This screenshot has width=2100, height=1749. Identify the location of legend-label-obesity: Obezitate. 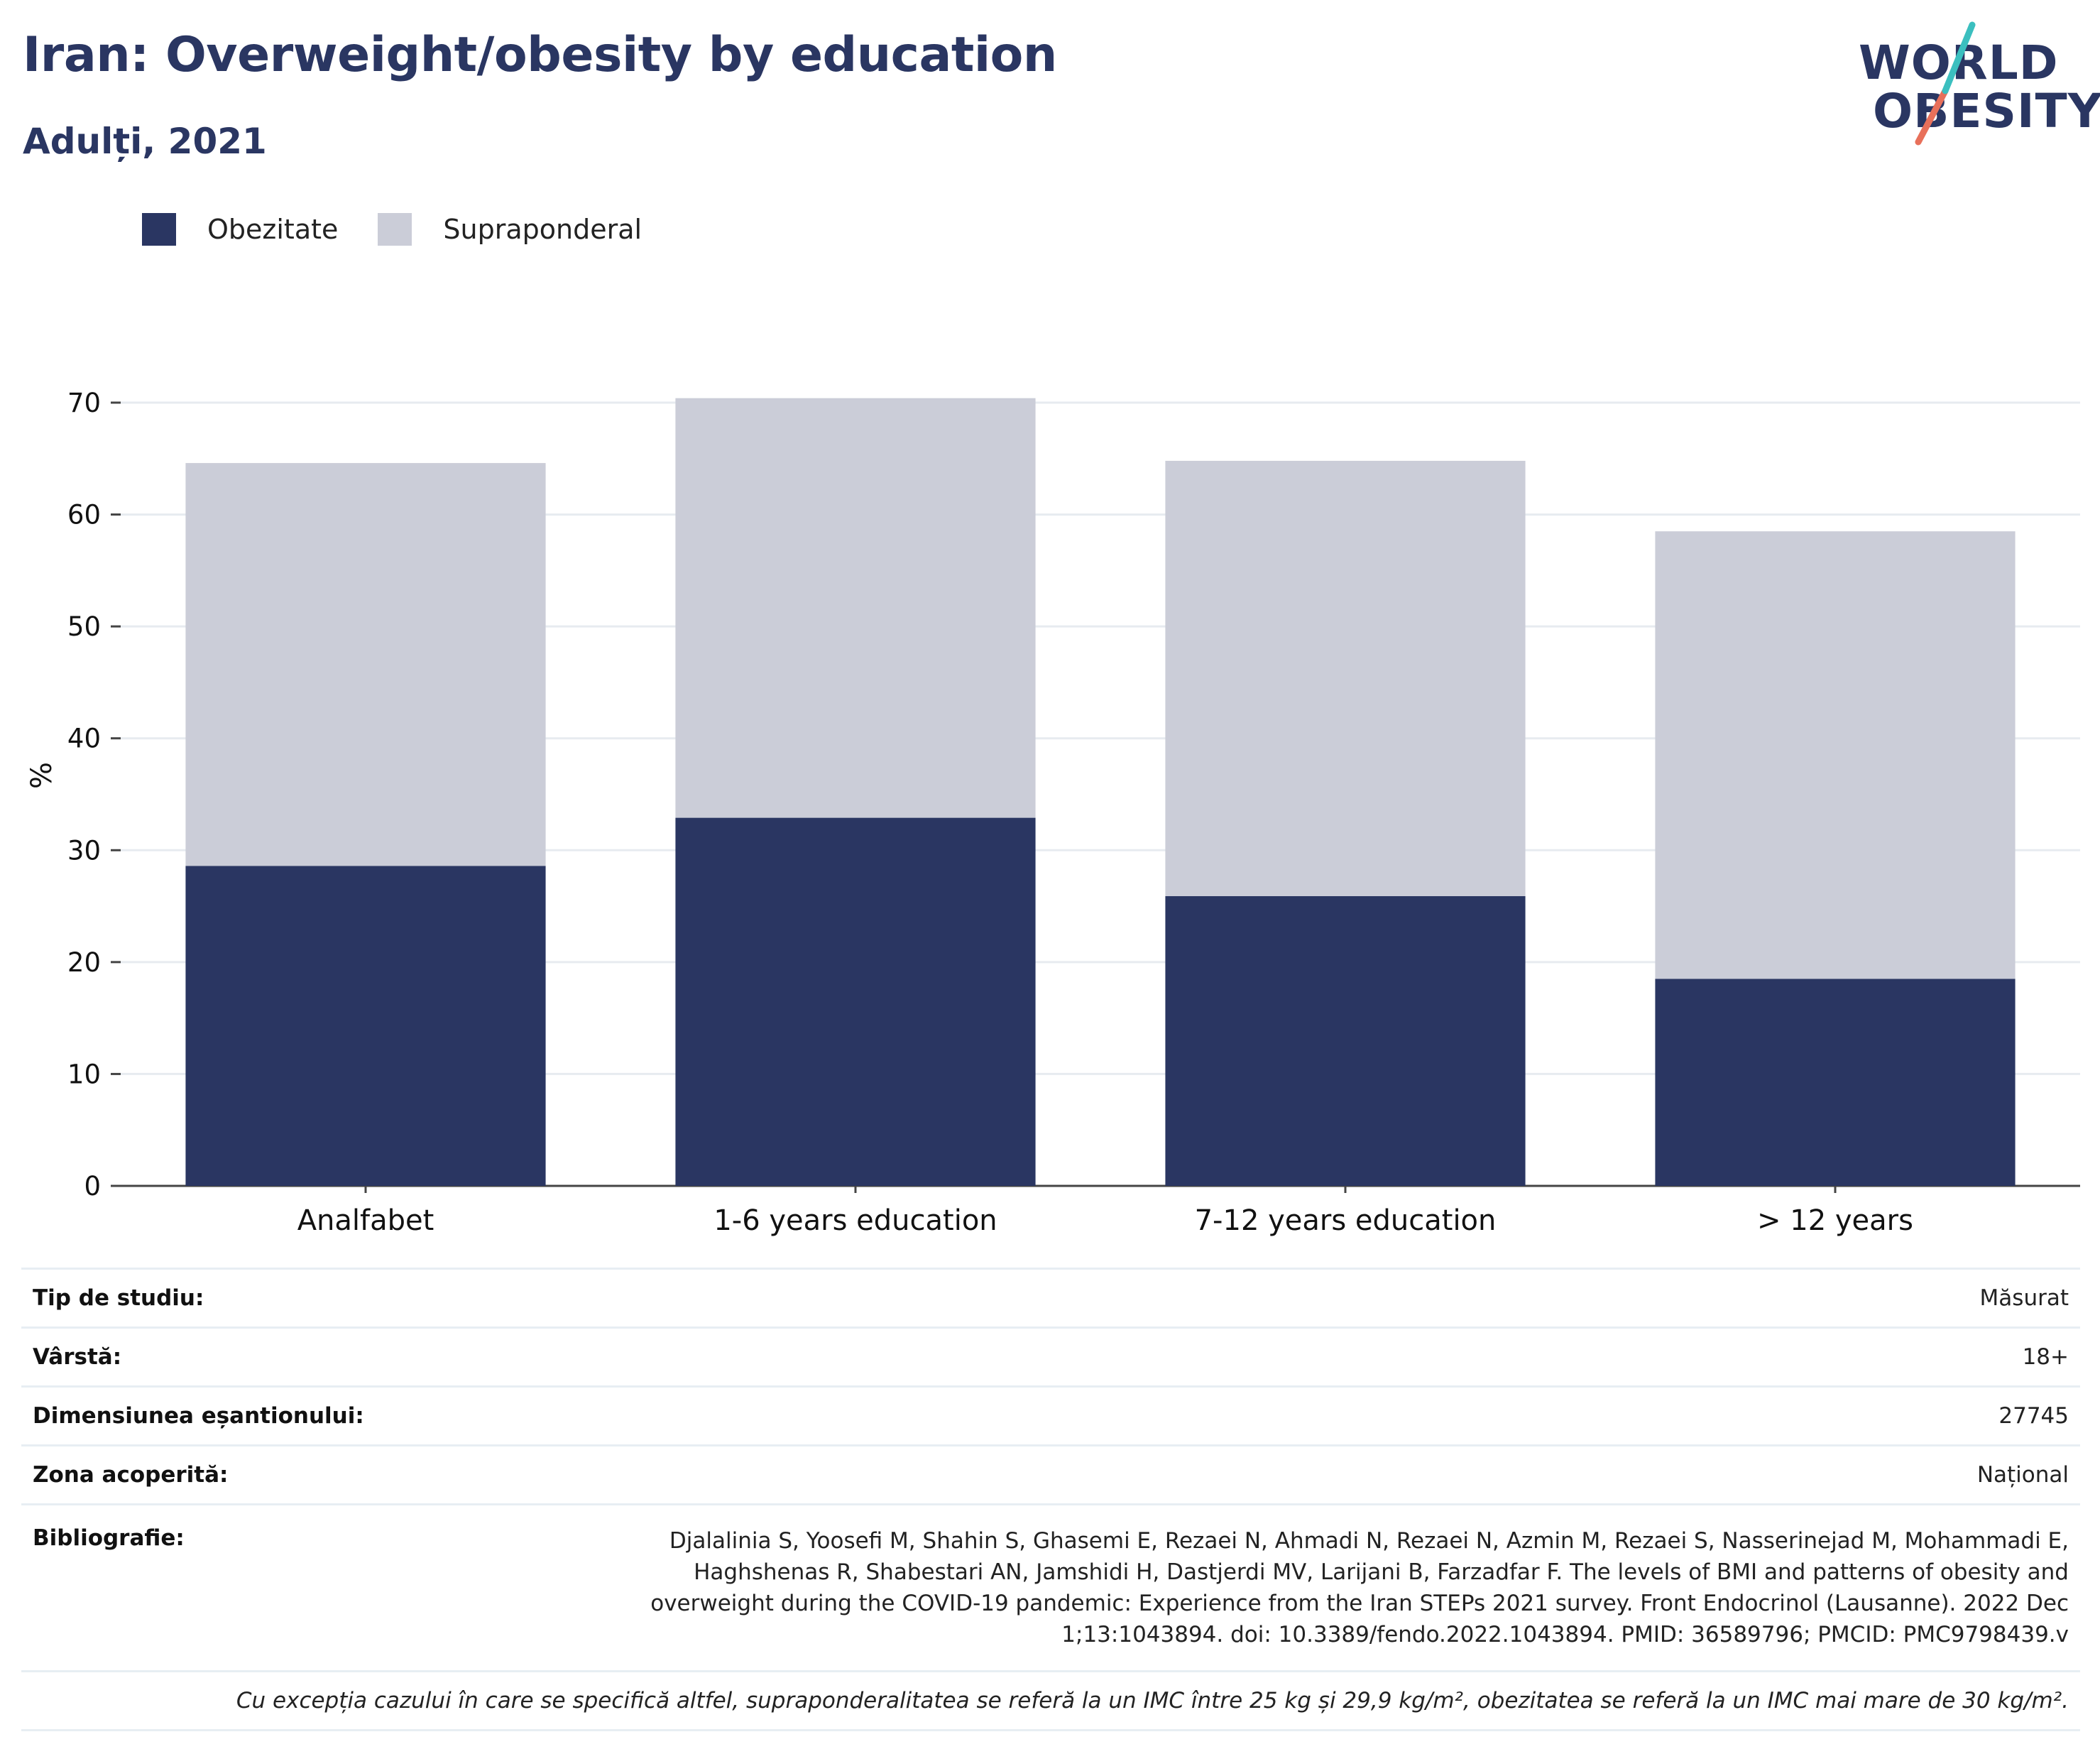
(273, 229).